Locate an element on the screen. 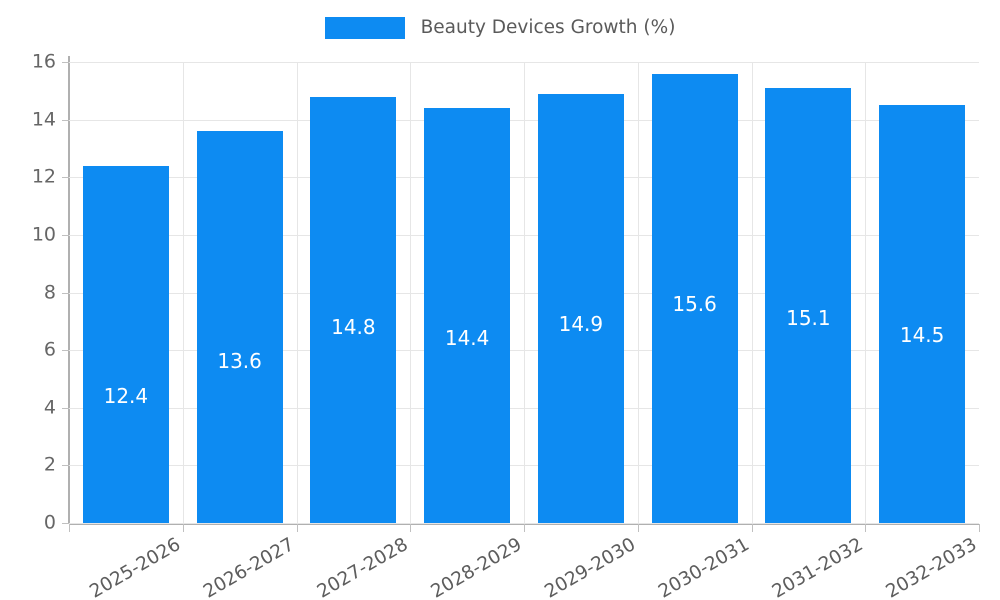  legend-label-beauty-devices-growth: Beauty Devices Growth (%) is located at coordinates (548, 27).